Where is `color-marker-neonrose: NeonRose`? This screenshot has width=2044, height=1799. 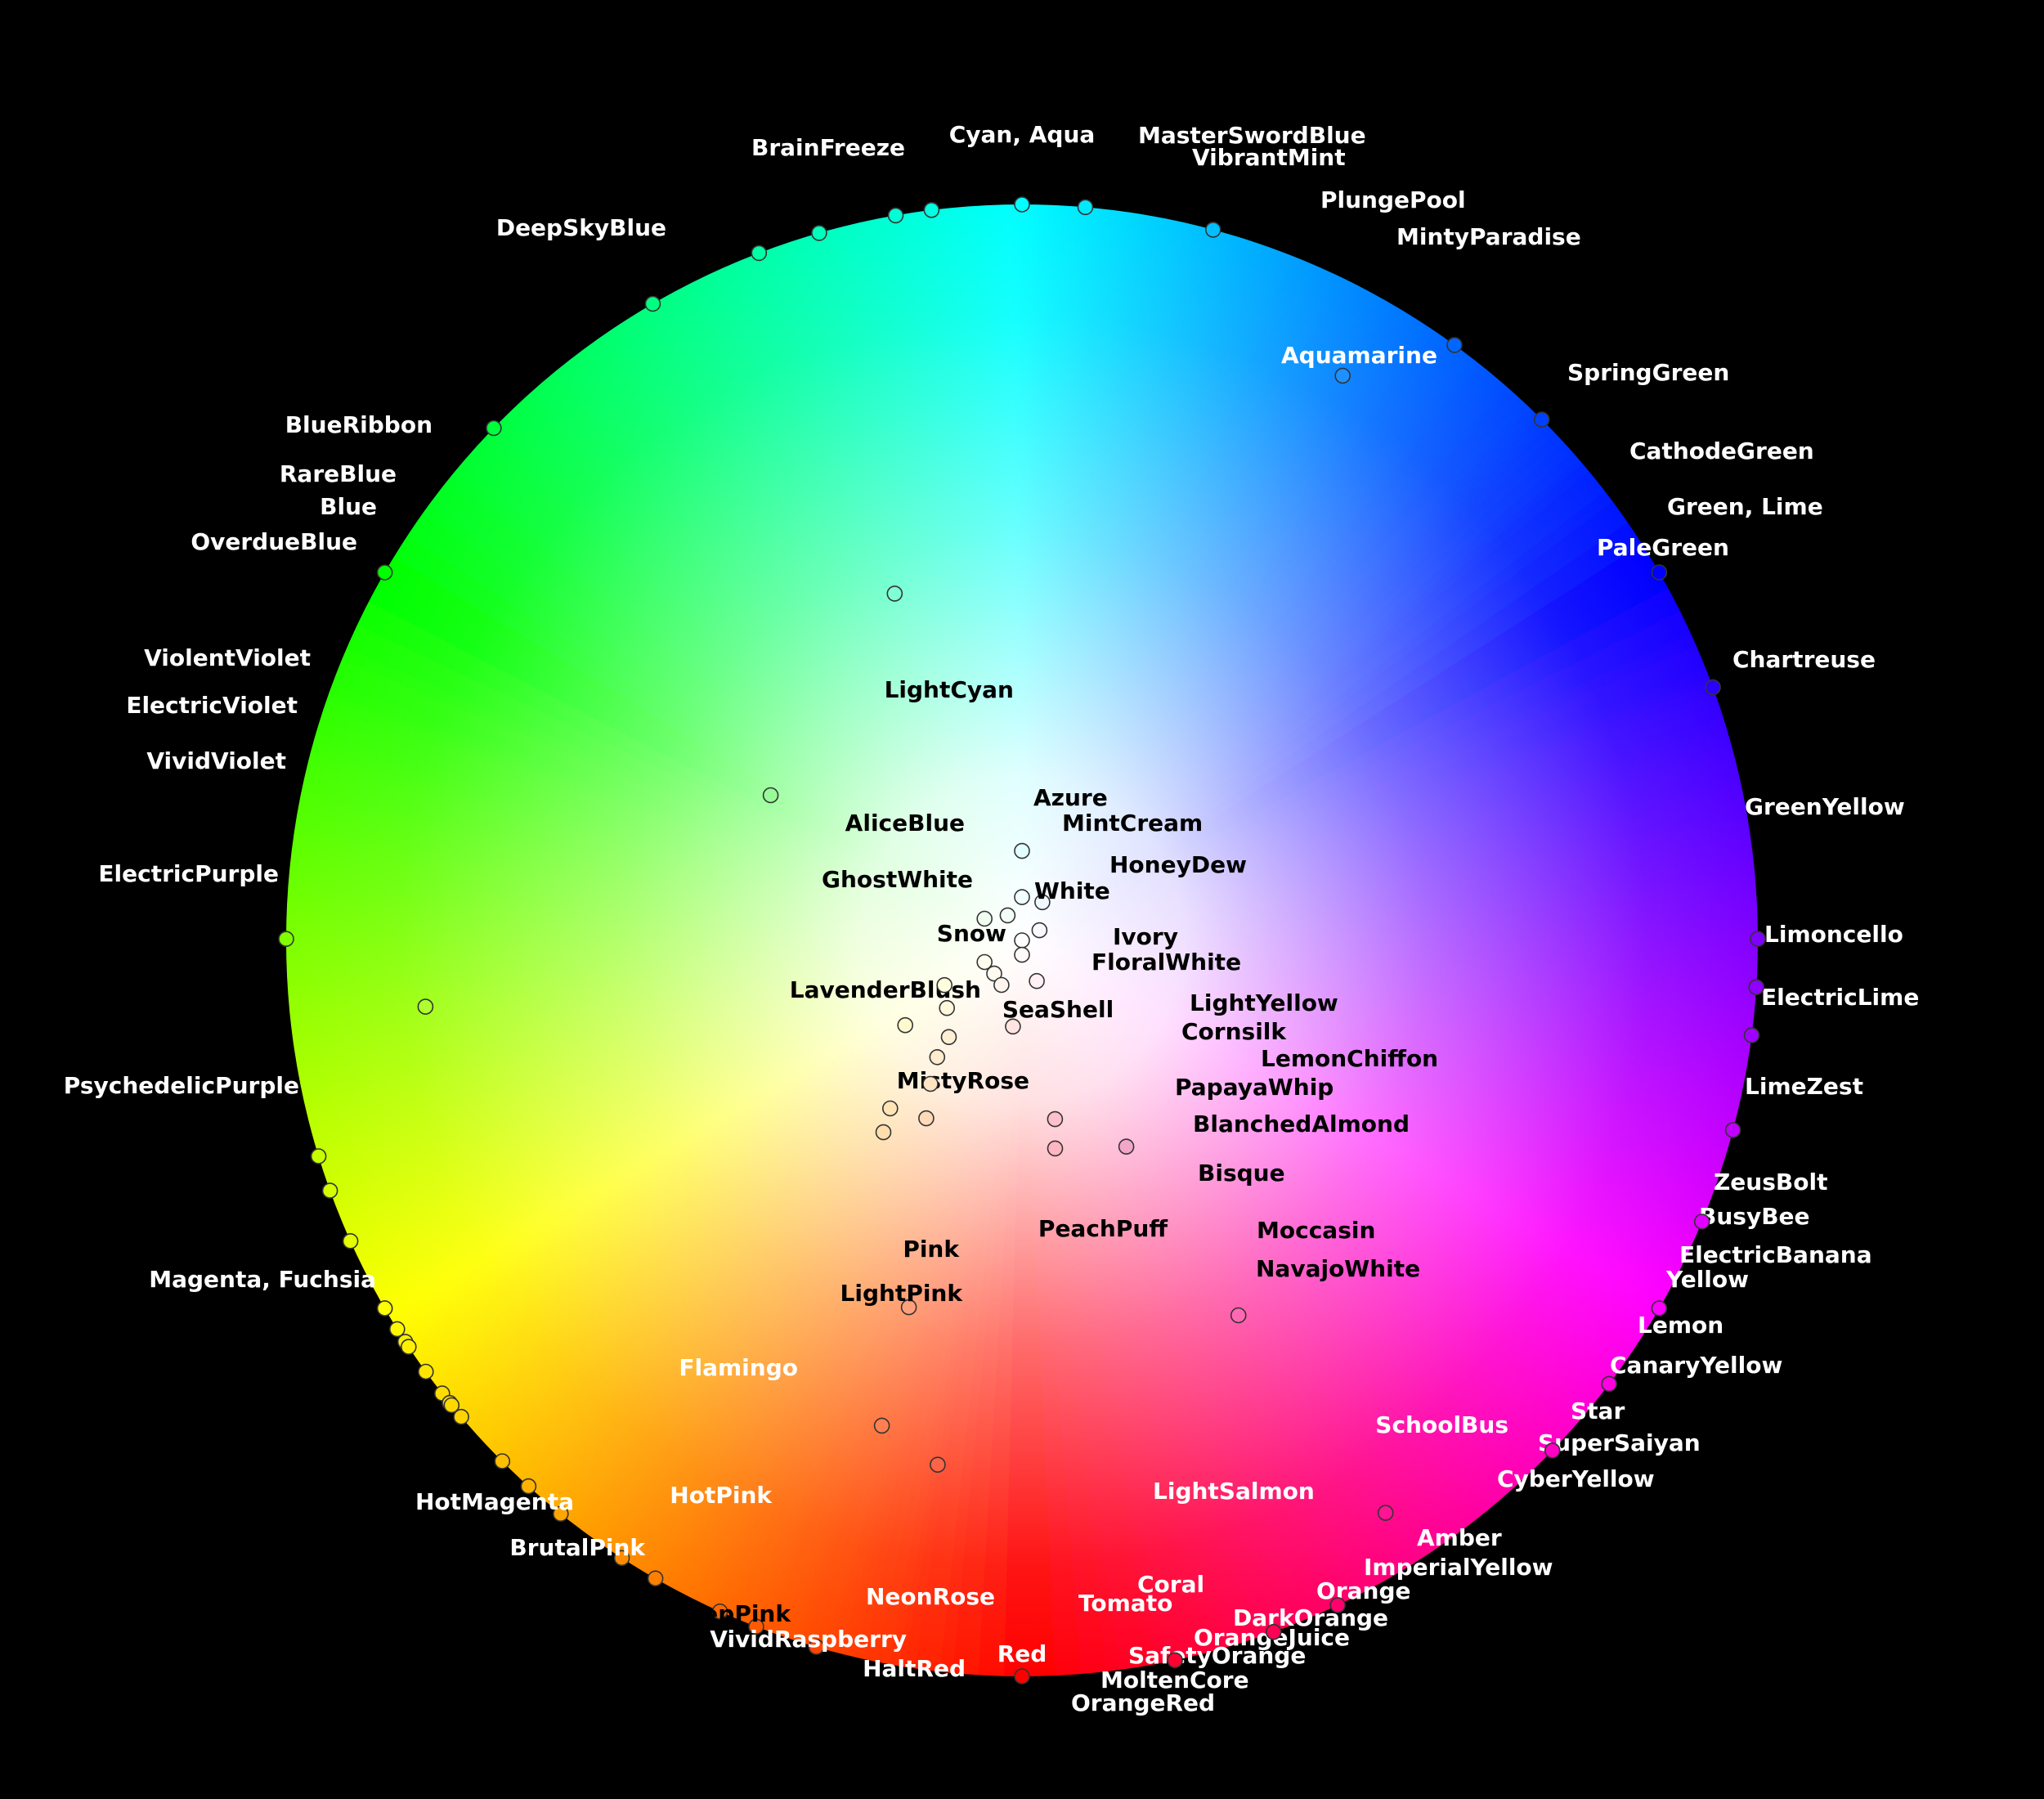 color-marker-neonrose: NeonRose is located at coordinates (1074, 1611).